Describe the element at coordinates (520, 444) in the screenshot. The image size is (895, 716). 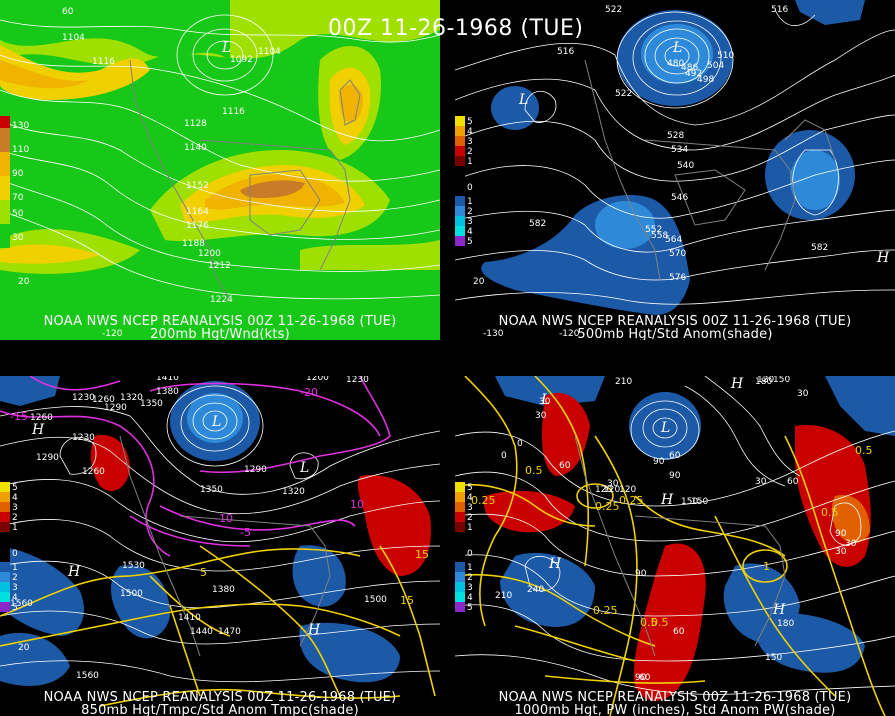
I see `contour-label: 0` at that location.